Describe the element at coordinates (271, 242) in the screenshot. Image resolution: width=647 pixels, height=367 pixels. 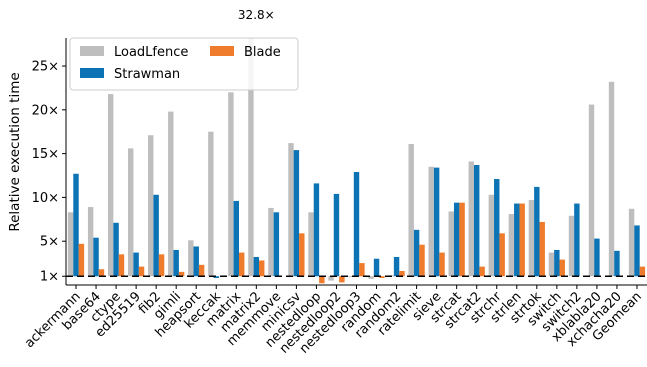
I see `bar-loadlfence-memmove` at that location.